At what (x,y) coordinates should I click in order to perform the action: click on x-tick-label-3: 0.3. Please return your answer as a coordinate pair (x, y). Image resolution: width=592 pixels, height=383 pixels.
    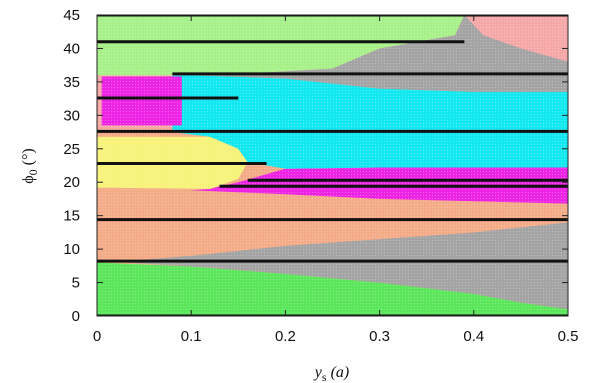
    Looking at the image, I should click on (379, 336).